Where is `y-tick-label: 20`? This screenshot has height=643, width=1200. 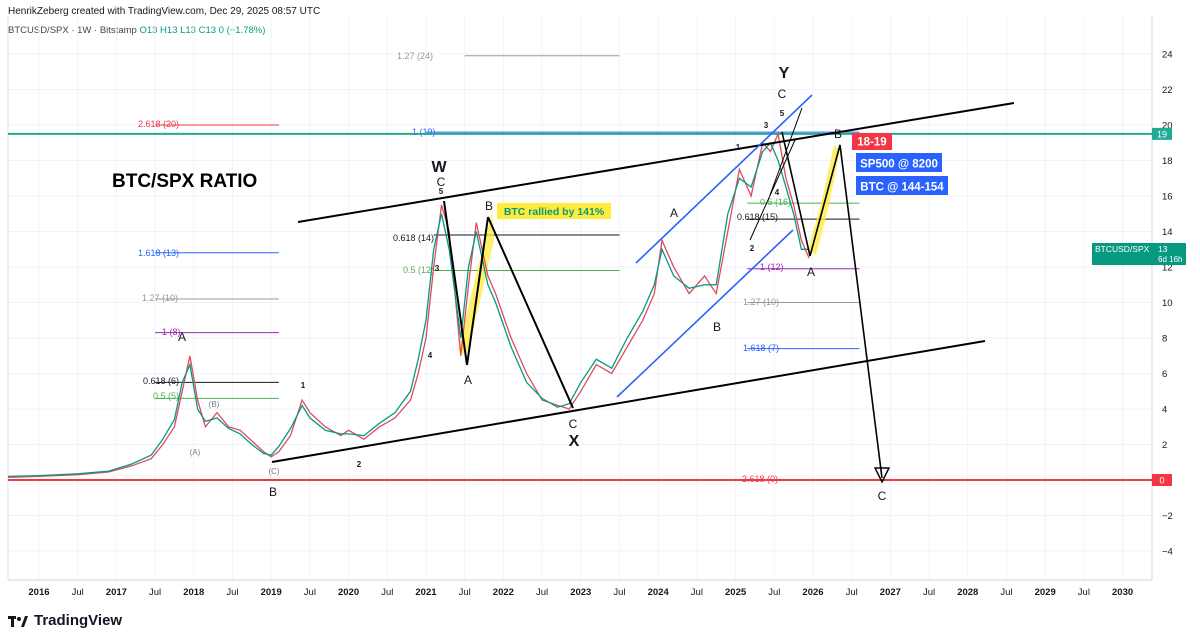
y-tick-label: 20 is located at coordinates (1167, 126).